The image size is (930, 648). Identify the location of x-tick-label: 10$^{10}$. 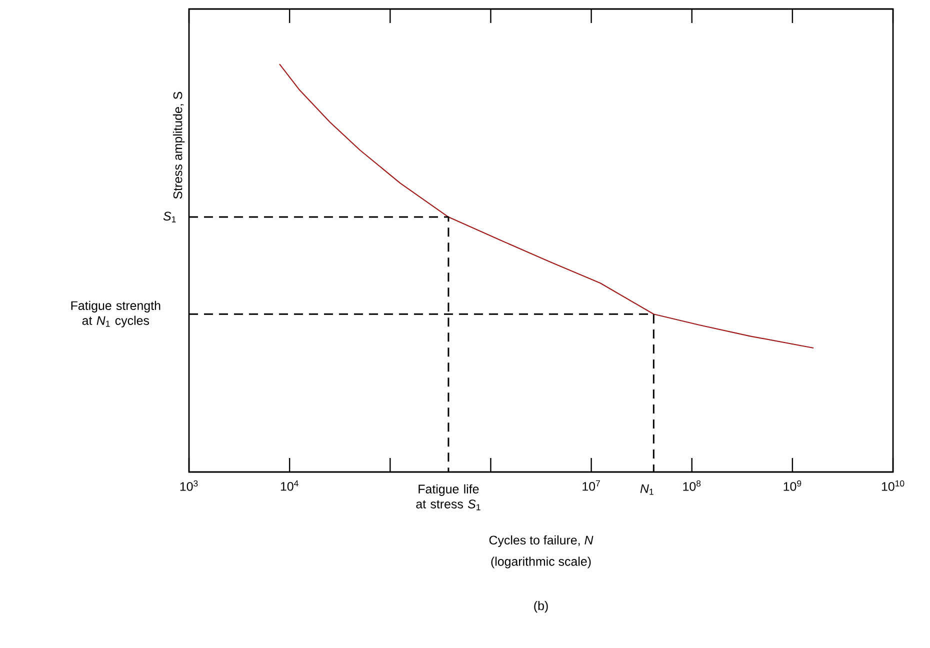
(893, 485).